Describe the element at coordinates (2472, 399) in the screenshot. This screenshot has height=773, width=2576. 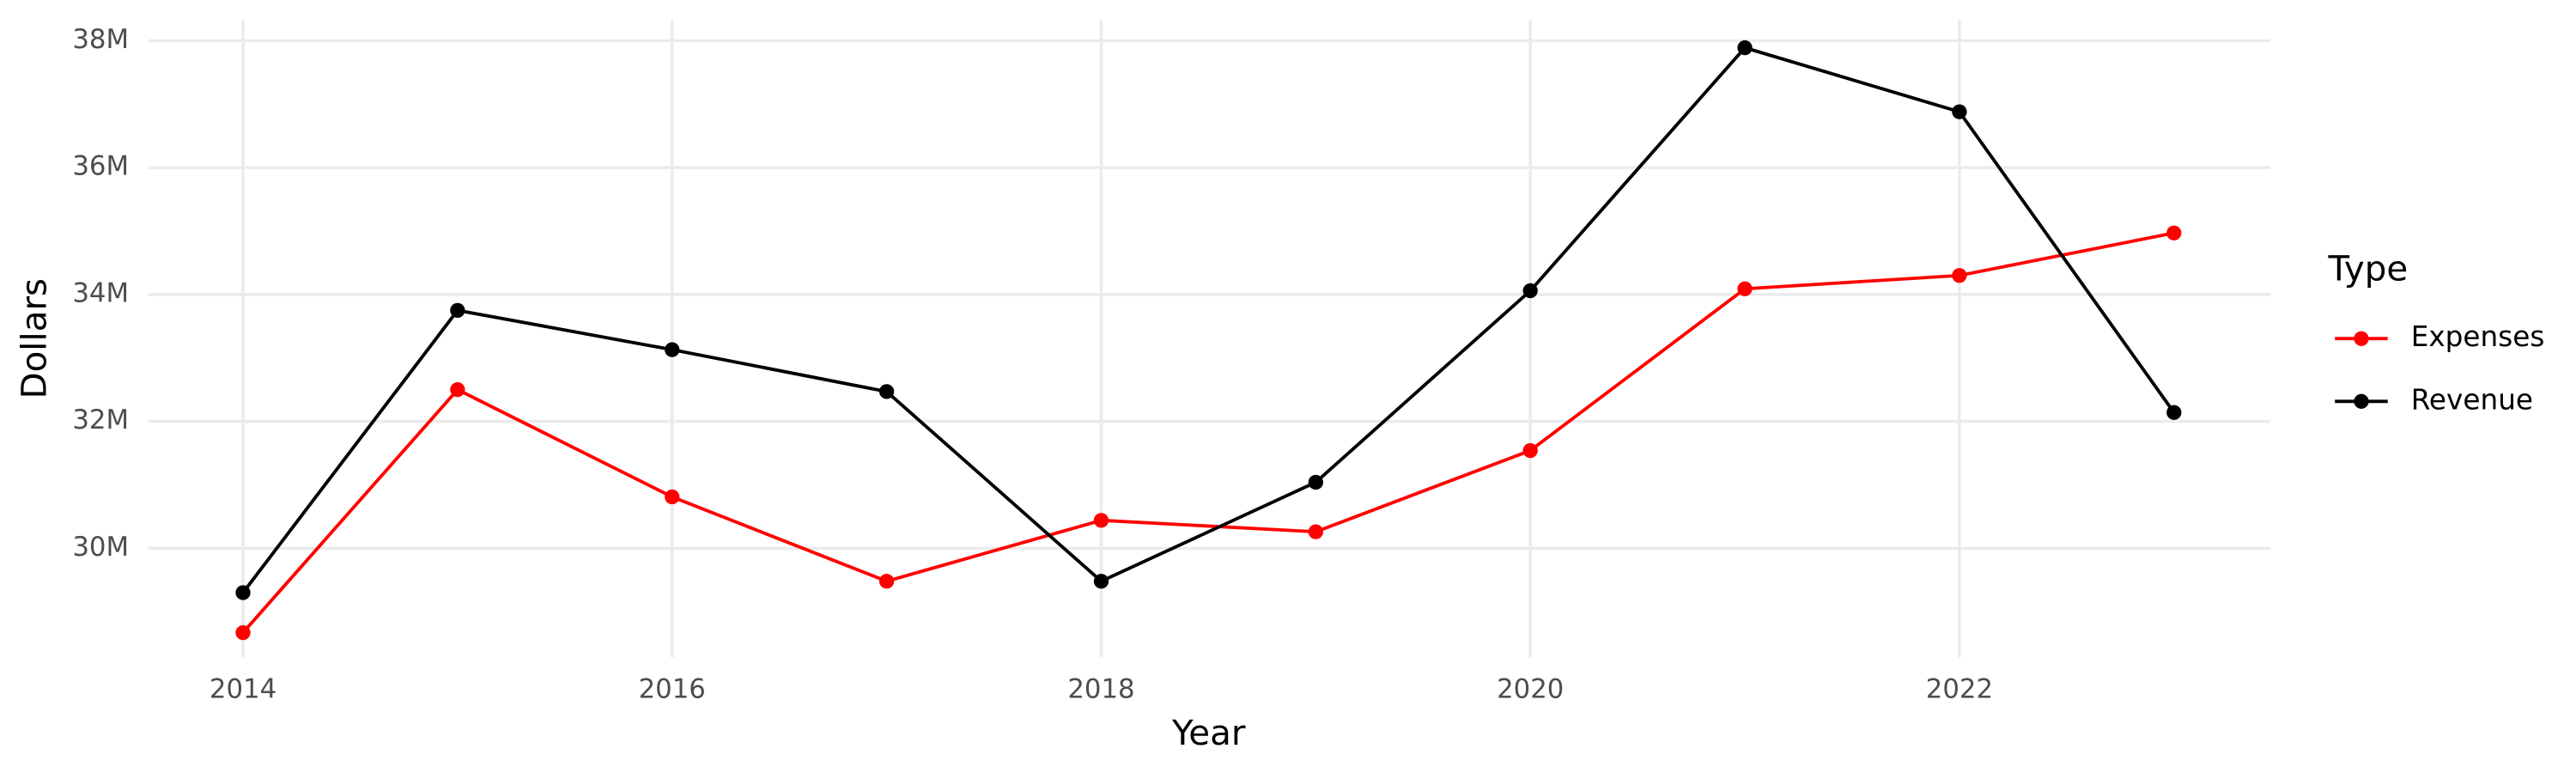
I see `legend-label: Revenue` at that location.